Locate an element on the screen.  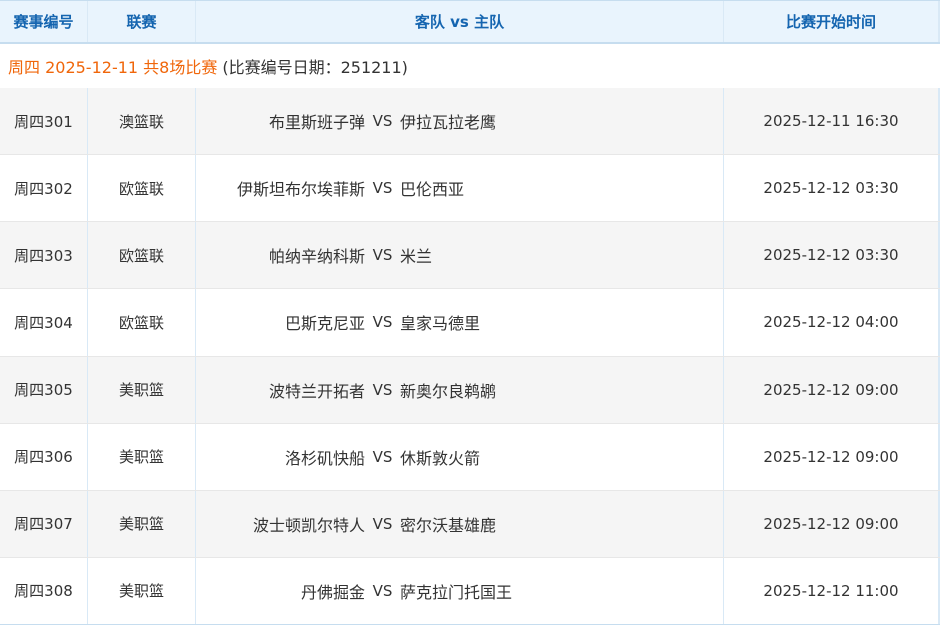
match-teams: 波士顿凯尔特人 VS 密尔沃基雄鹿 is located at coordinates (460, 523).